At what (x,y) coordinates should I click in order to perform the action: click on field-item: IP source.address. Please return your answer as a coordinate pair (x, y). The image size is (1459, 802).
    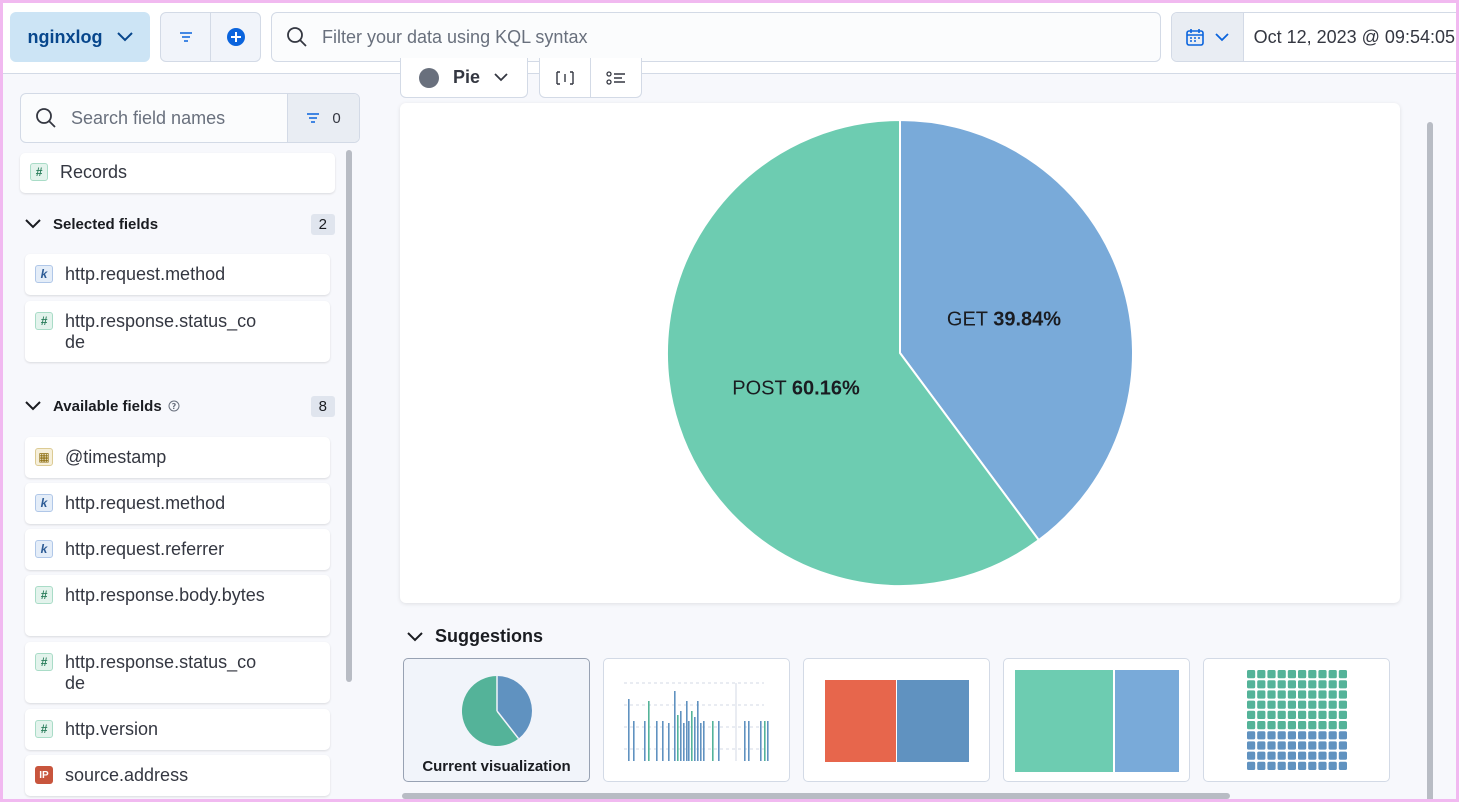
    Looking at the image, I should click on (177, 775).